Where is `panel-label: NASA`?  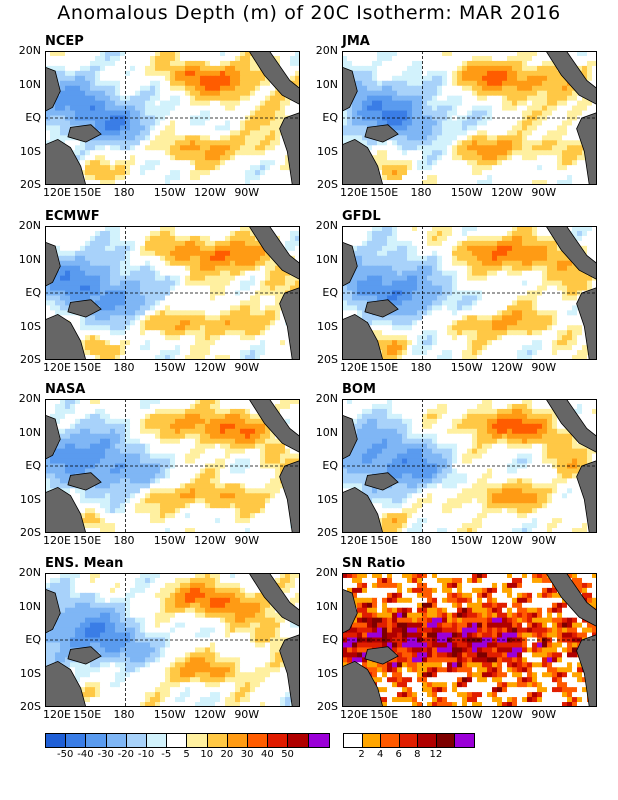
panel-label: NASA is located at coordinates (65, 389).